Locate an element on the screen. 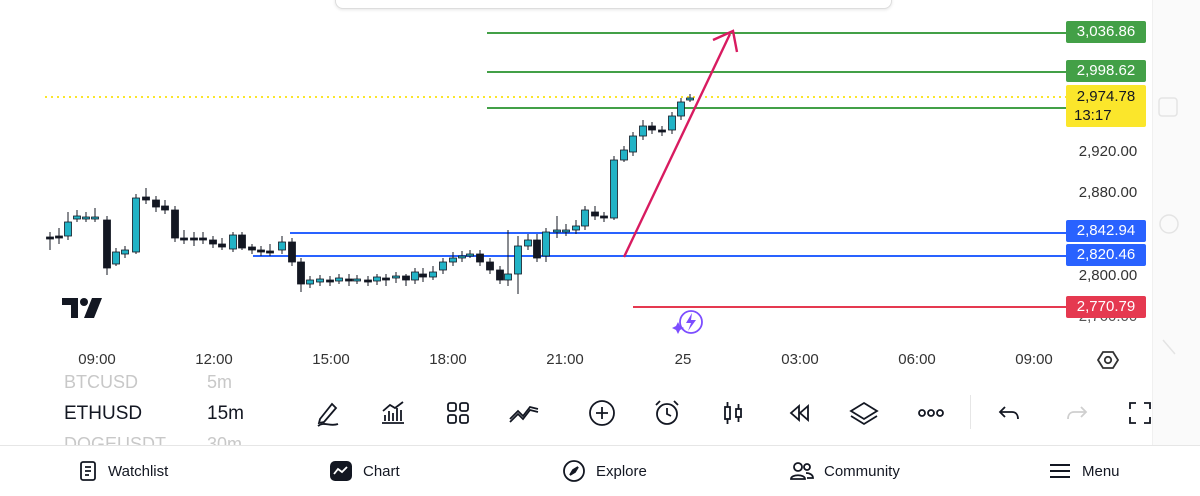  replay-icon is located at coordinates (799, 413).